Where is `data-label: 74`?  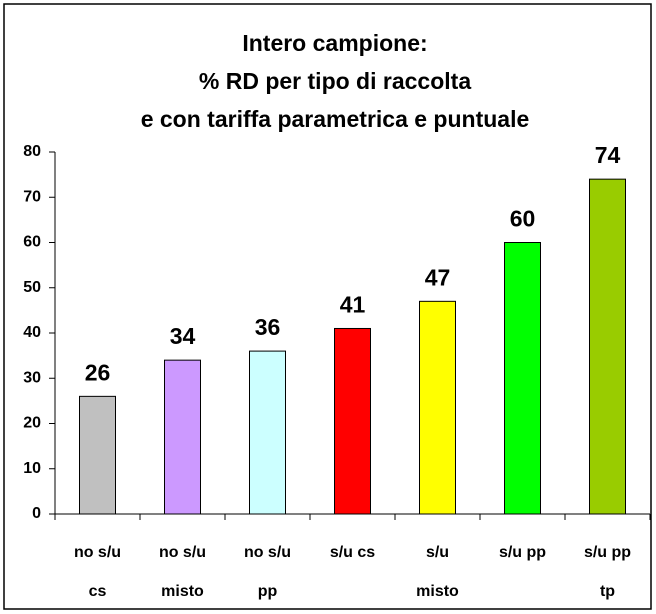
data-label: 74 is located at coordinates (608, 155).